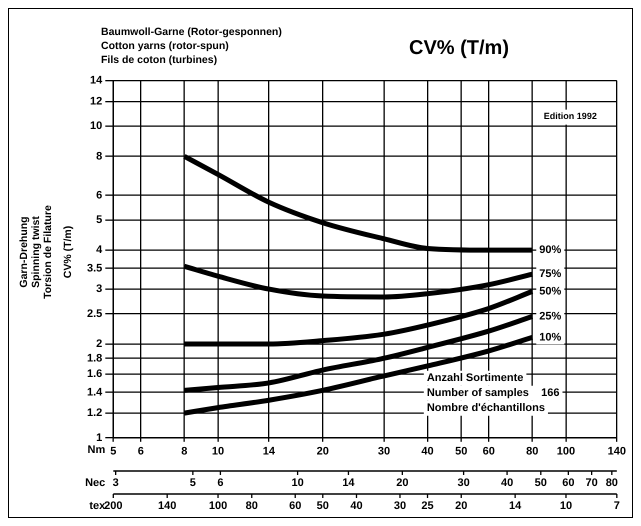  I want to click on text: Nec, so click(95, 483).